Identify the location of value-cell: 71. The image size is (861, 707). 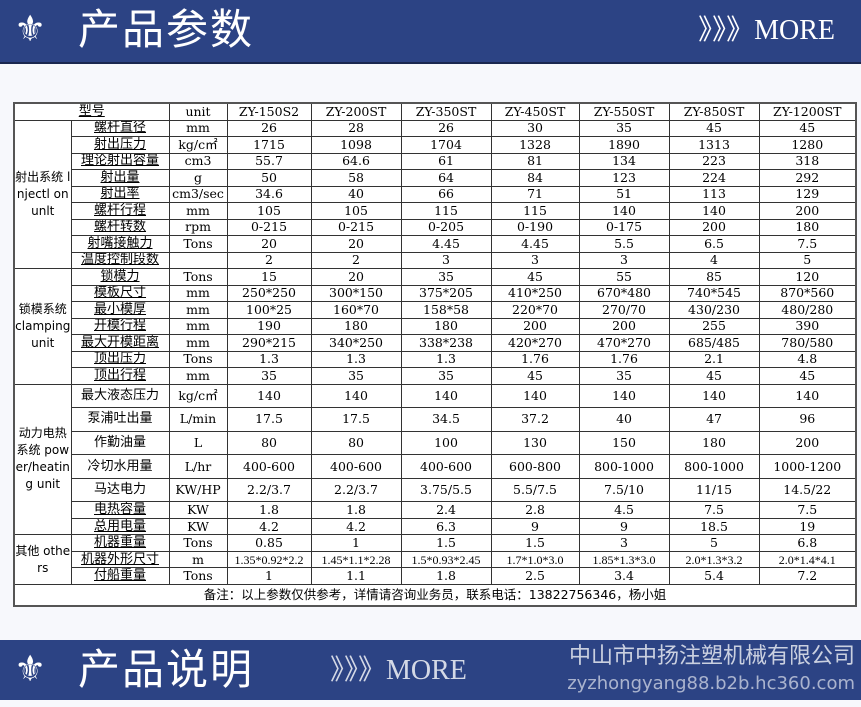
(535, 194).